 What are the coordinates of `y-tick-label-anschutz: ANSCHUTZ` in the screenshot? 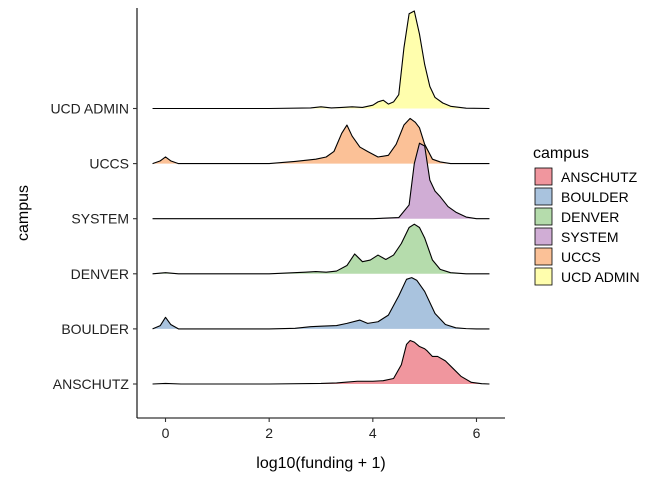 It's located at (91, 384).